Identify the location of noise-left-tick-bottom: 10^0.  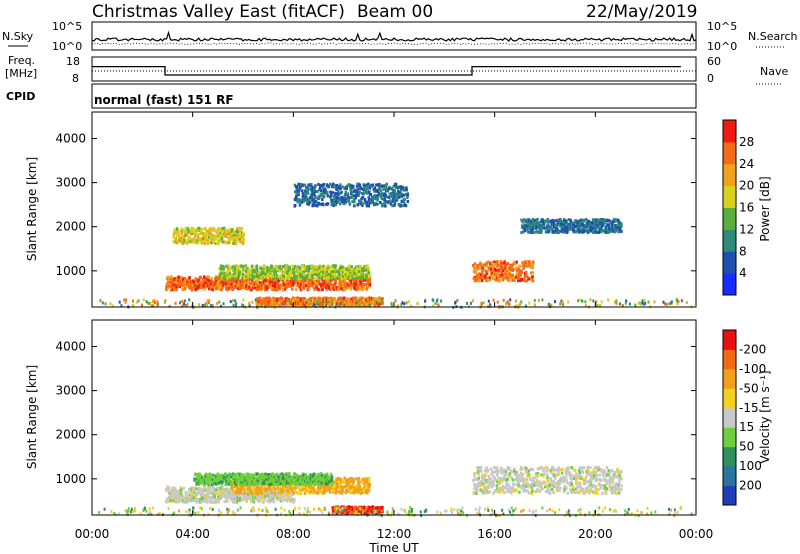
(67, 46).